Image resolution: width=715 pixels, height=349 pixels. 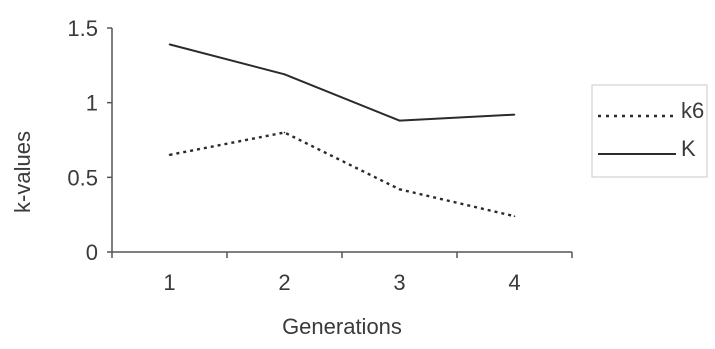 What do you see at coordinates (399, 282) in the screenshot?
I see `x-tick-label: 3` at bounding box center [399, 282].